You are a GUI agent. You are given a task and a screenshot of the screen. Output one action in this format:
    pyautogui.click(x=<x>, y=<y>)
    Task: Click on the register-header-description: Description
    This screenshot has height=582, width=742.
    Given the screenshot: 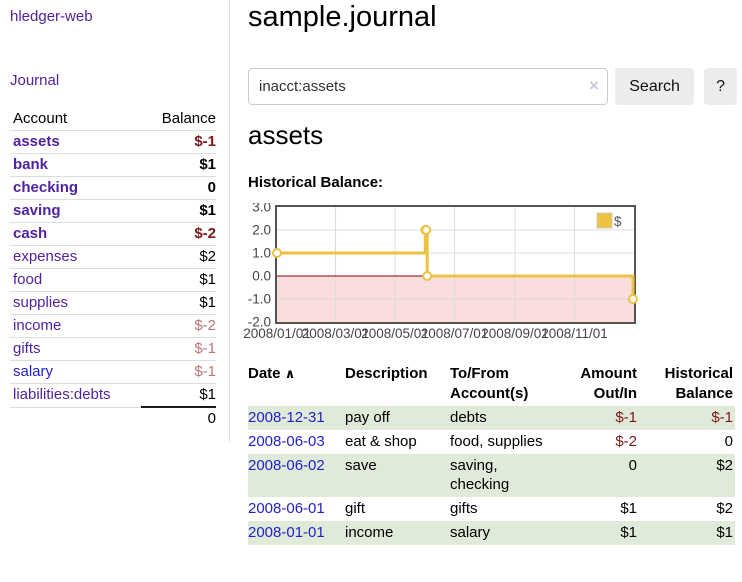 What is the action you would take?
    pyautogui.click(x=386, y=373)
    